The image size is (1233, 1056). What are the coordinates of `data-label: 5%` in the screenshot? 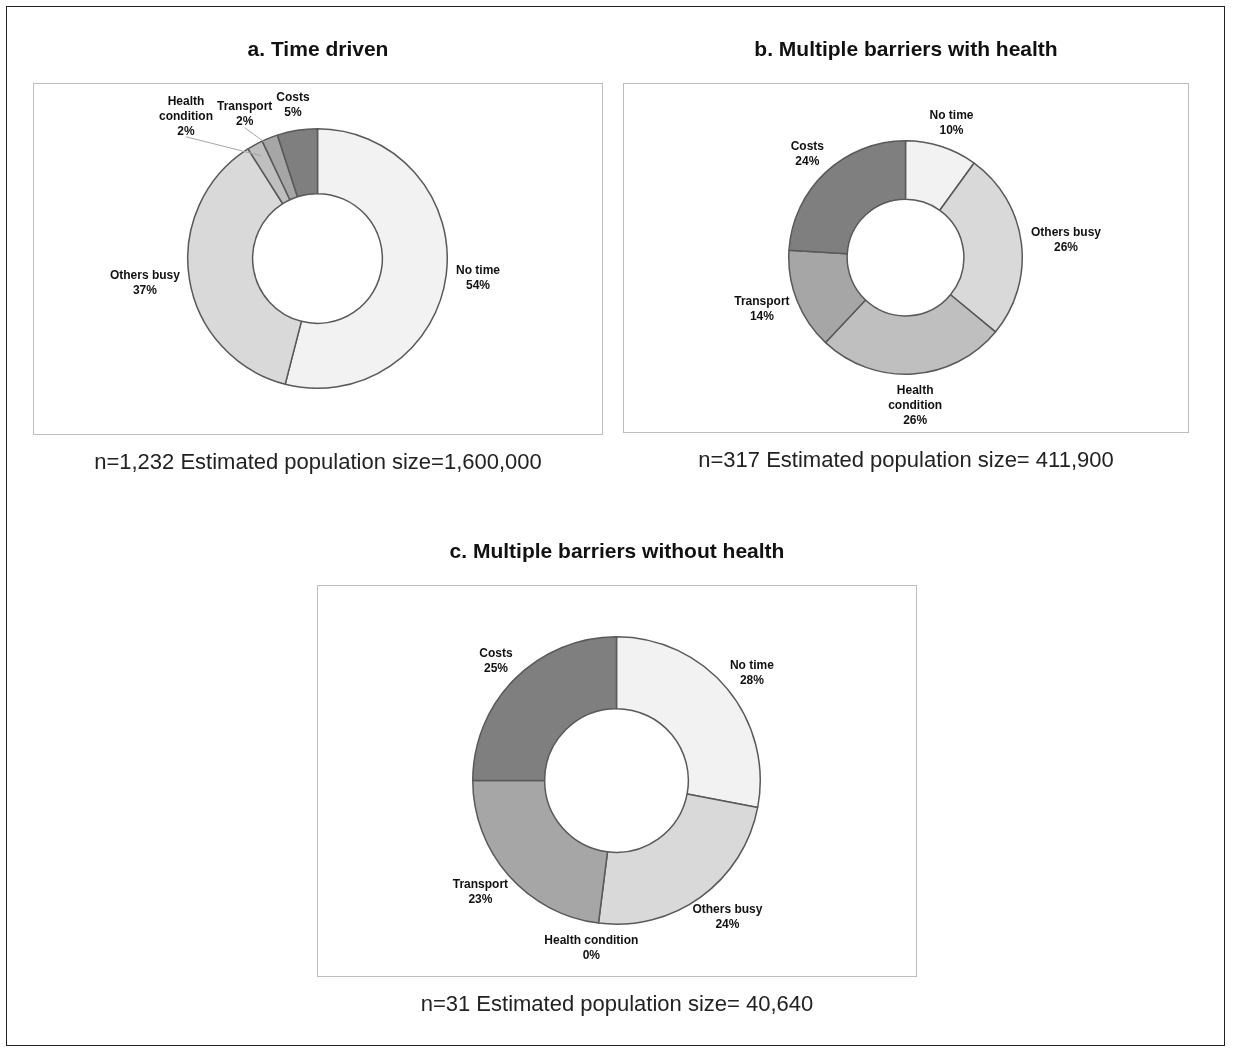 It's located at (293, 112).